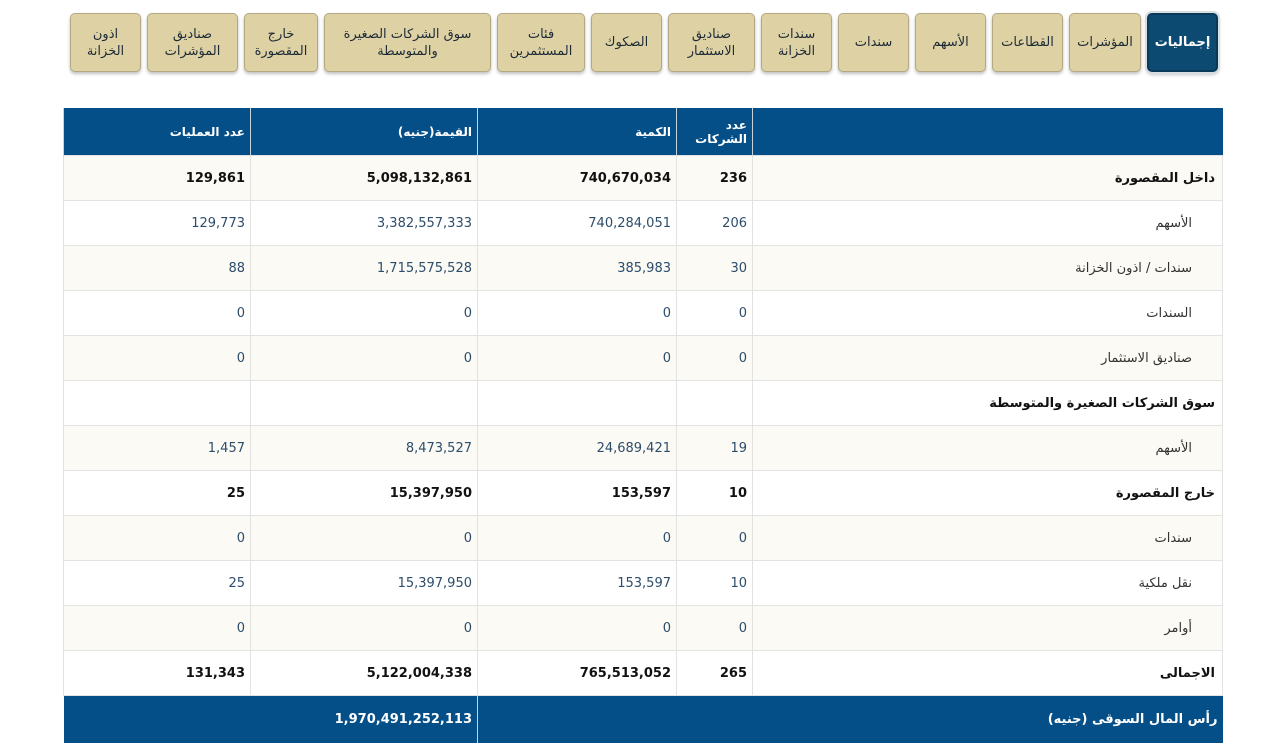 Image resolution: width=1287 pixels, height=755 pixels. What do you see at coordinates (157, 673) in the screenshot?
I see `cell: 131,343` at bounding box center [157, 673].